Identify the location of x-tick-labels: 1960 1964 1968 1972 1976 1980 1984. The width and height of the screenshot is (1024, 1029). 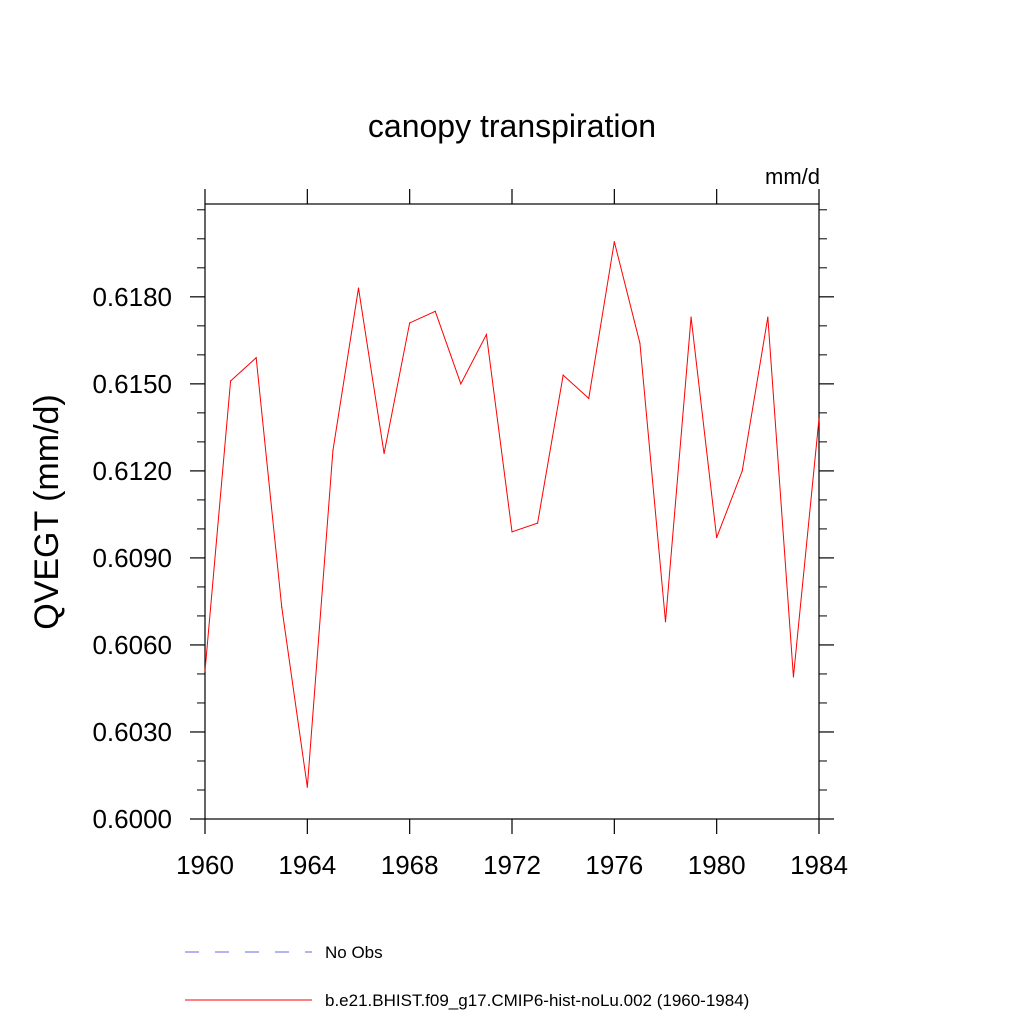
(512, 865).